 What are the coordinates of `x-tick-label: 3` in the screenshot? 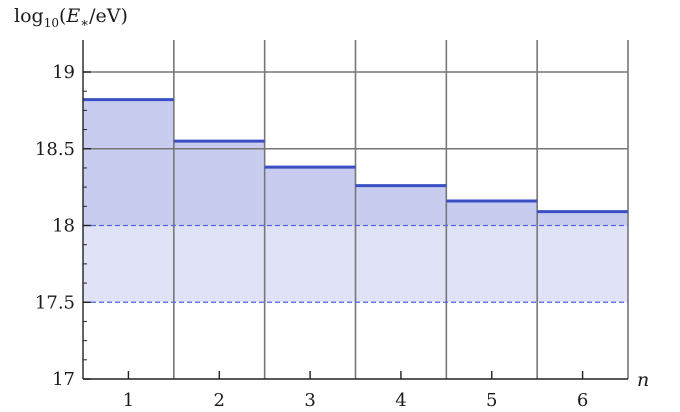 It's located at (309, 400).